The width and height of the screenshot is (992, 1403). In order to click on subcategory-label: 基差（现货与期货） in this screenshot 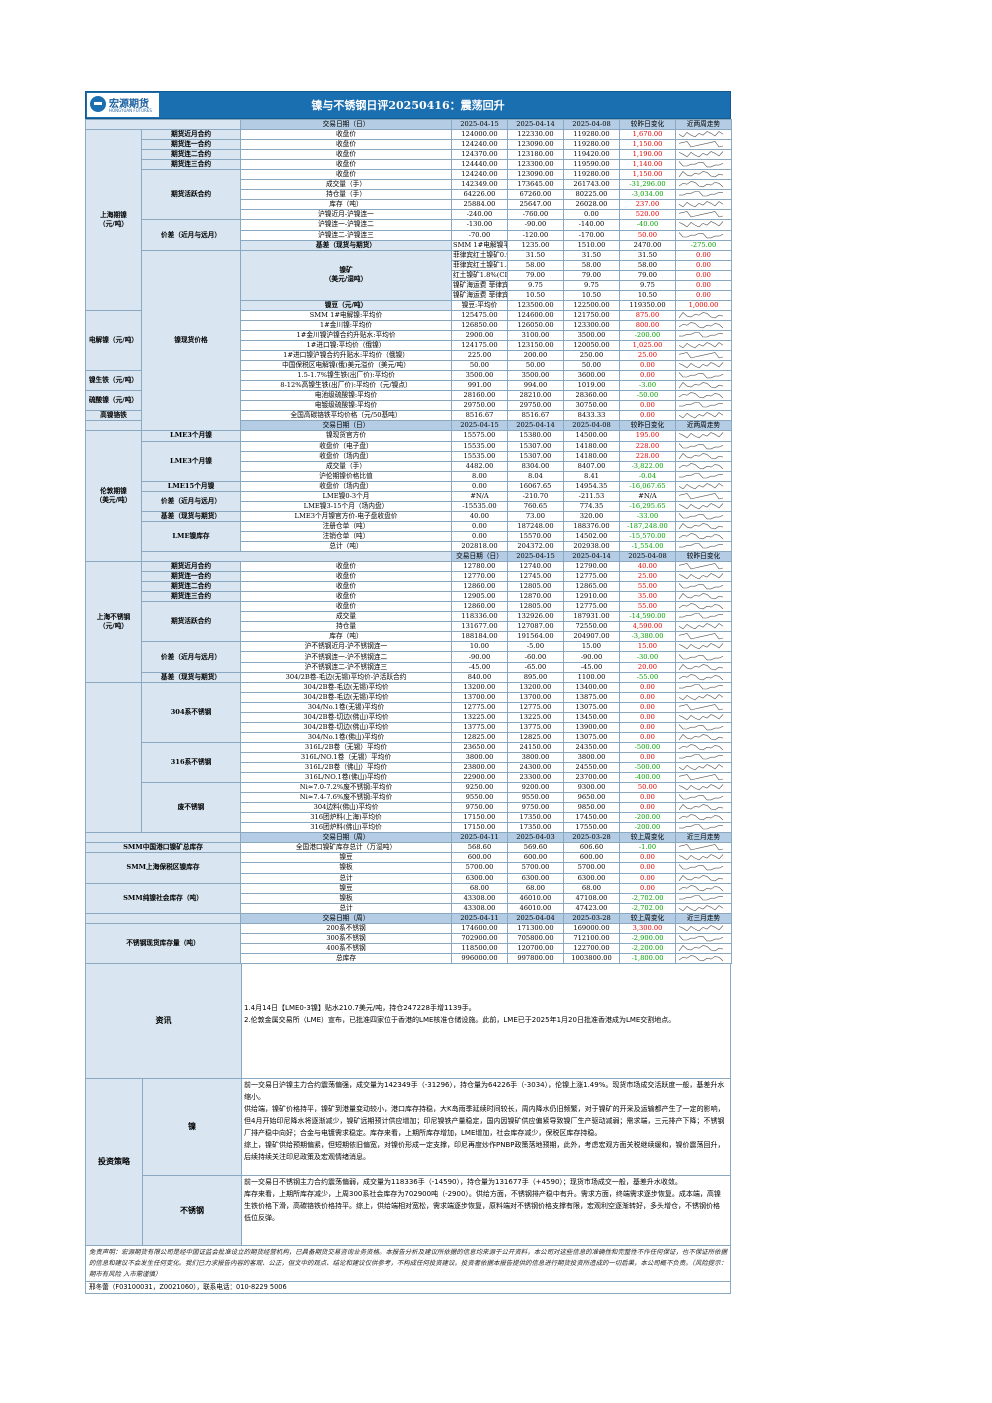, I will do `click(191, 516)`.